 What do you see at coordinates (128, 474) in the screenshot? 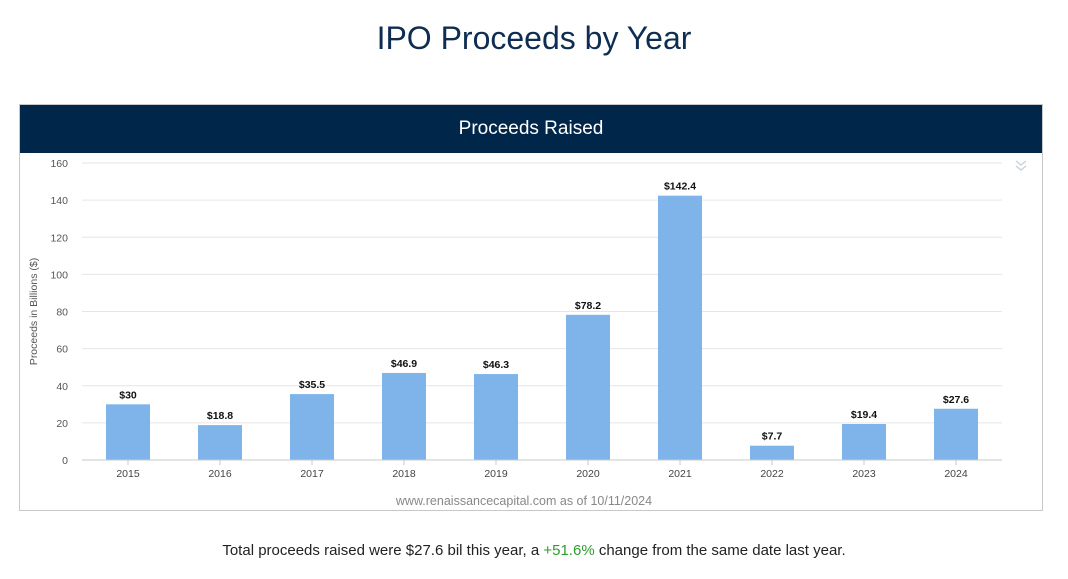
I see `x-tick-label-2015: 2015` at bounding box center [128, 474].